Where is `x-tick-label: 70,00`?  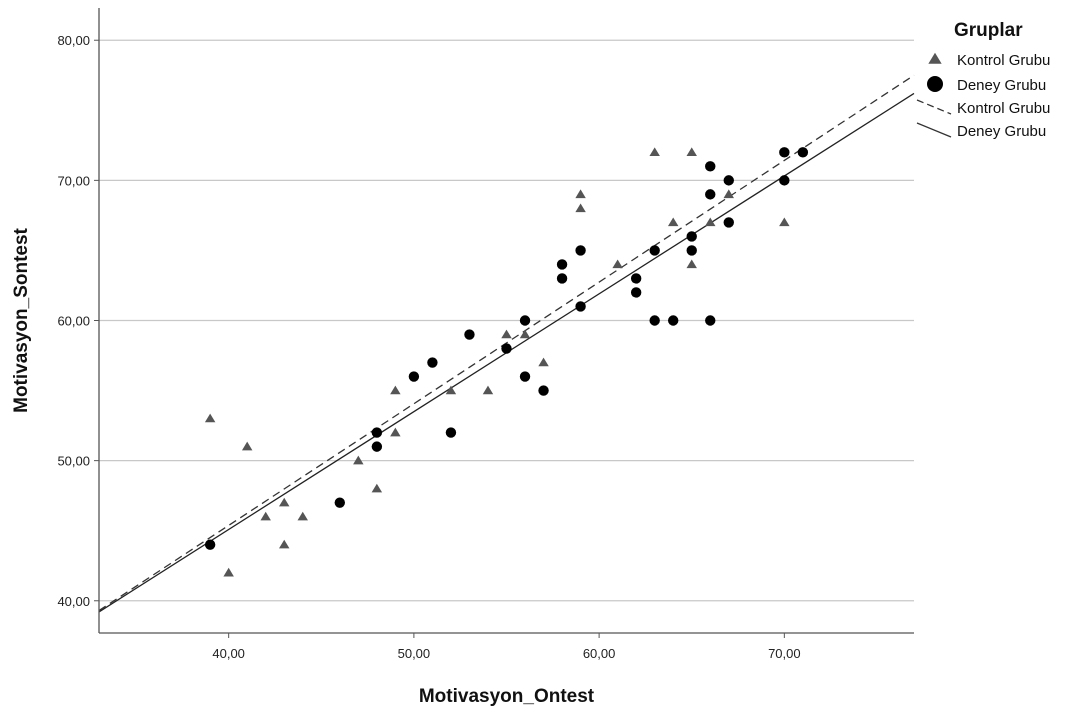
x-tick-label: 70,00 is located at coordinates (784, 653).